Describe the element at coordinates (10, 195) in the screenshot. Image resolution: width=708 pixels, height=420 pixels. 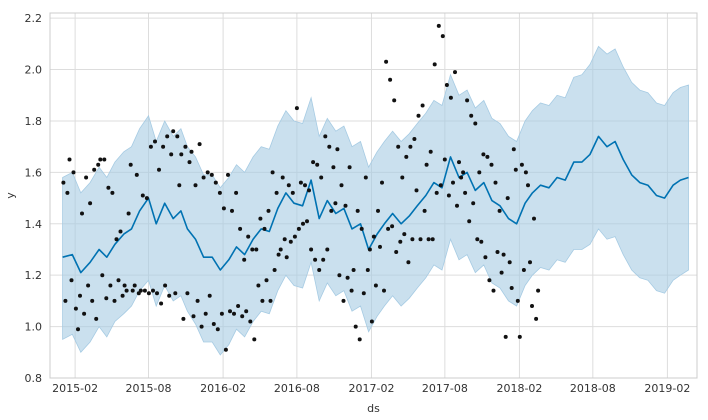
I see `y-axis-label: y` at that location.